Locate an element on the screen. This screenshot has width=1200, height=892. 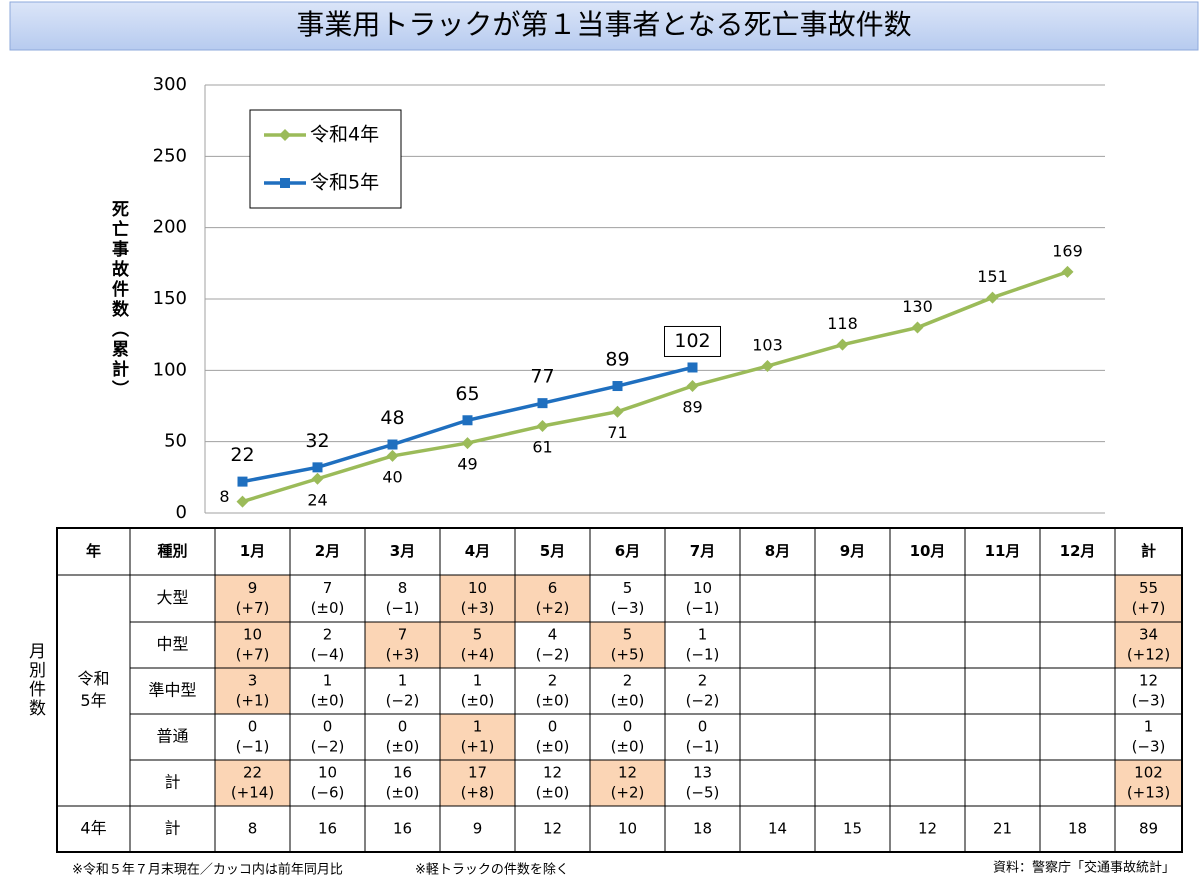
y-tick-label: 200 is located at coordinates (170, 227).